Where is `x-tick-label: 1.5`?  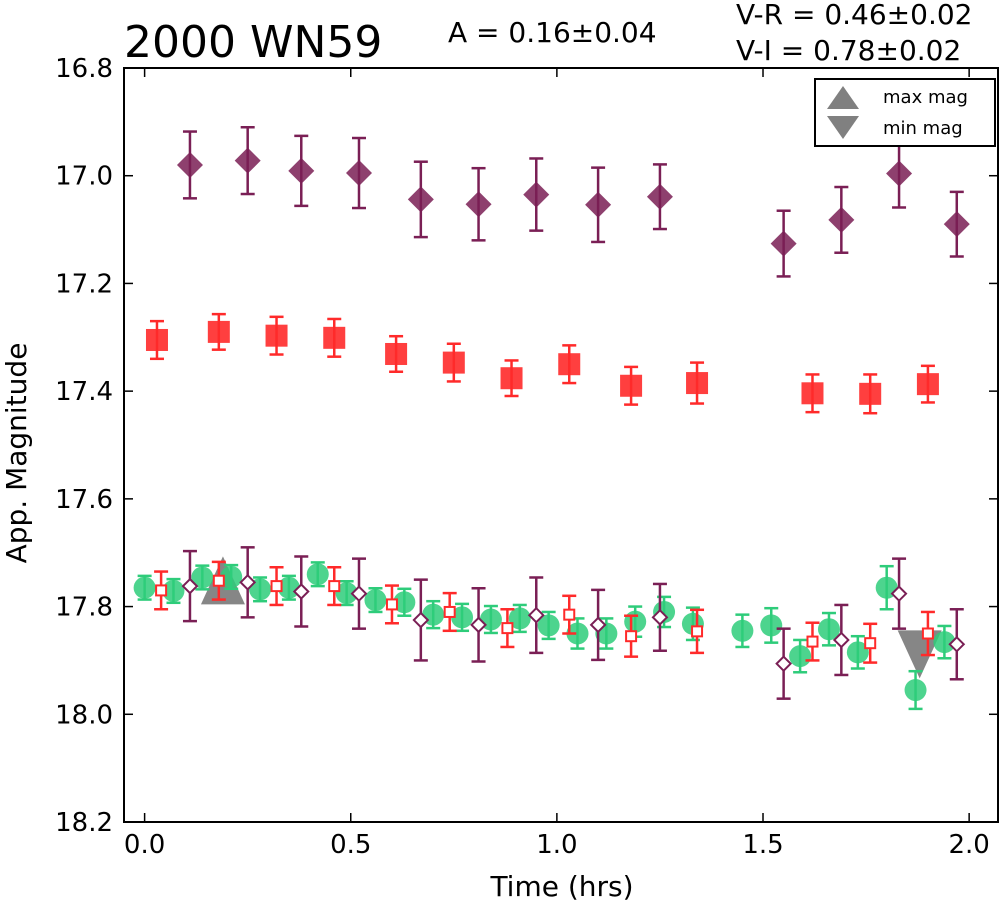
x-tick-label: 1.5 is located at coordinates (762, 845).